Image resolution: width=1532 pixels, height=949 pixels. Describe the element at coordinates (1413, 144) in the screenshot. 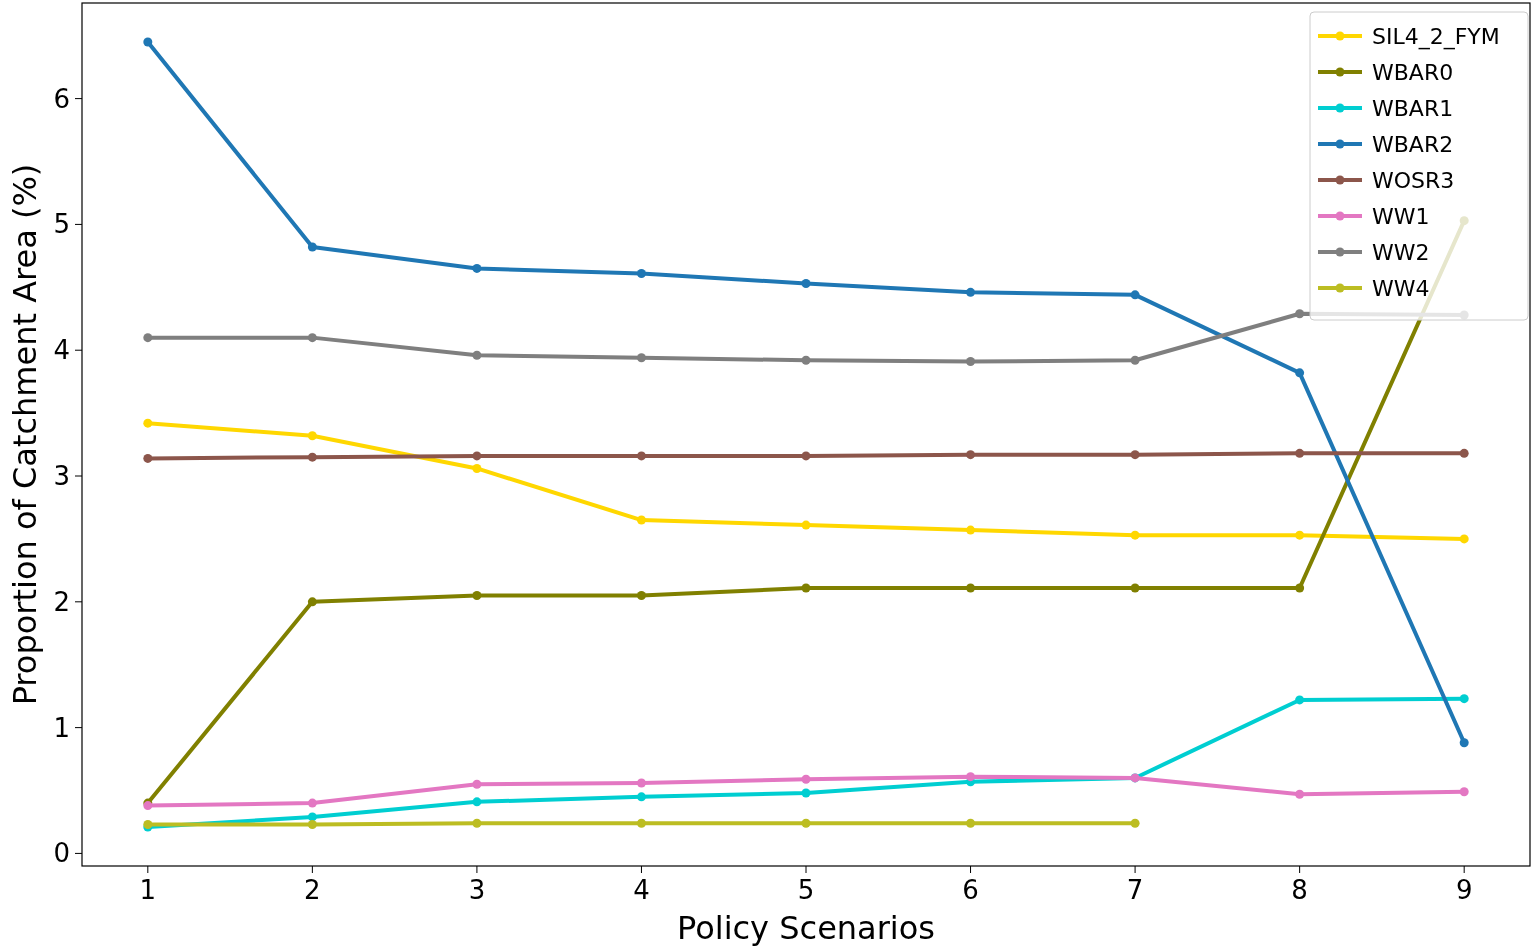

I see `legend-label: WBAR2` at that location.